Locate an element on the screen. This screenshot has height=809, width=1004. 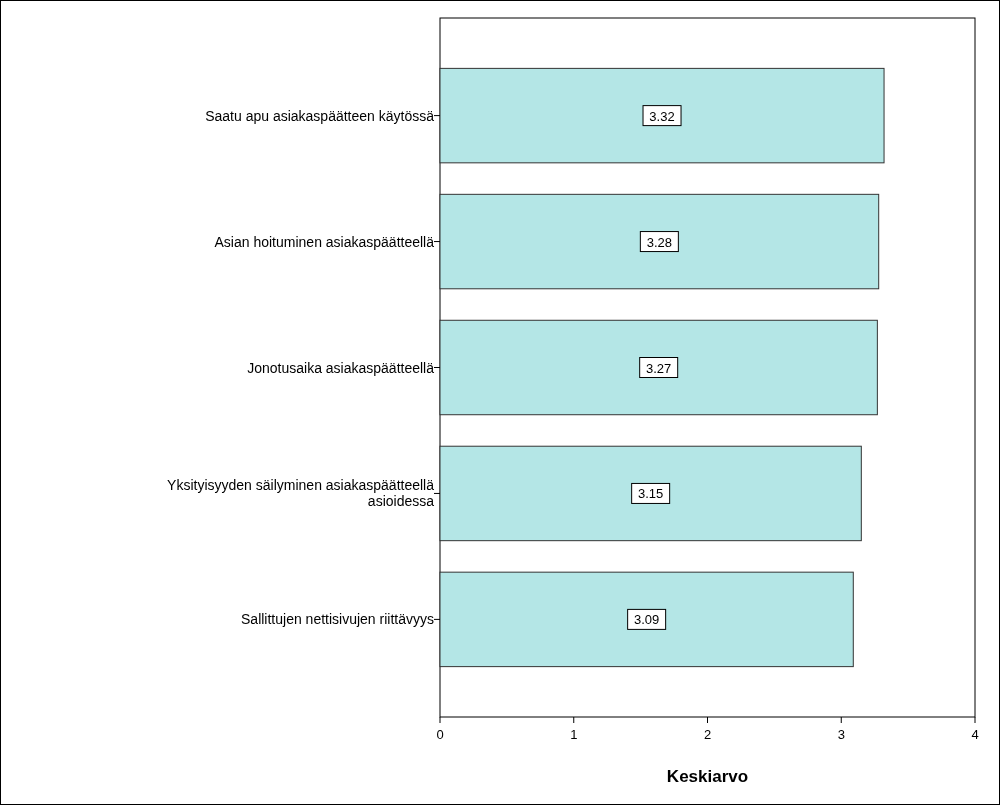
y-tick-label: Jonotusaika asiakaspäätteellä is located at coordinates (341, 367).